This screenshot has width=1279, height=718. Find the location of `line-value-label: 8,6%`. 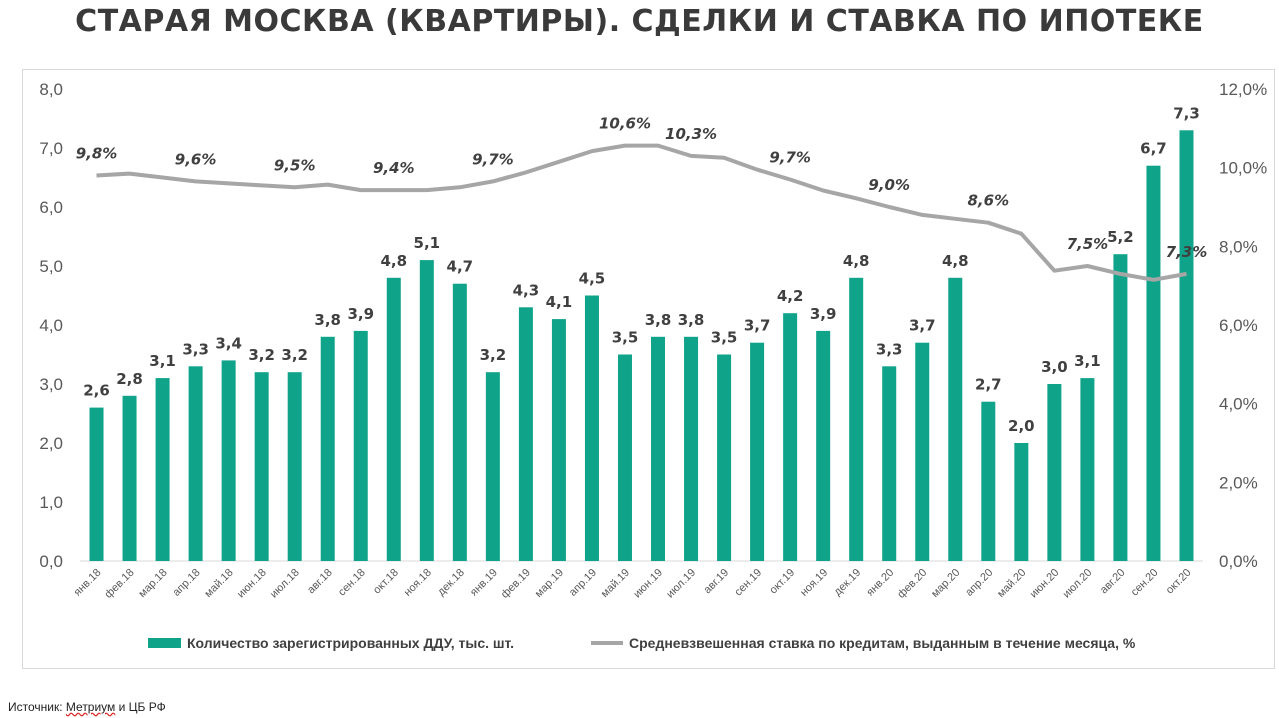

line-value-label: 8,6% is located at coordinates (989, 201).